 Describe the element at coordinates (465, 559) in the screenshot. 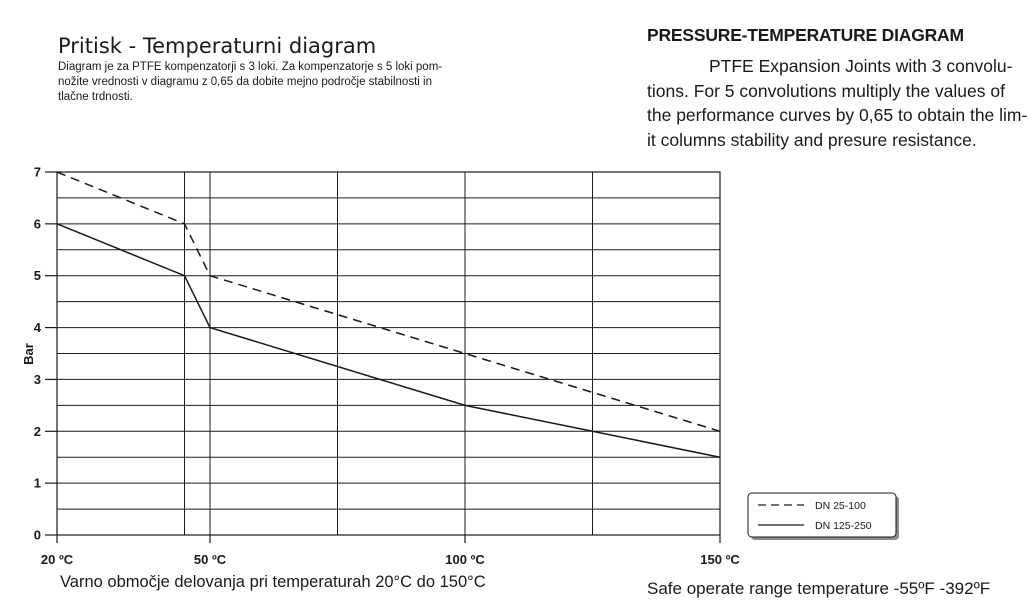

I see `x-tick-label: 100 ºC` at that location.